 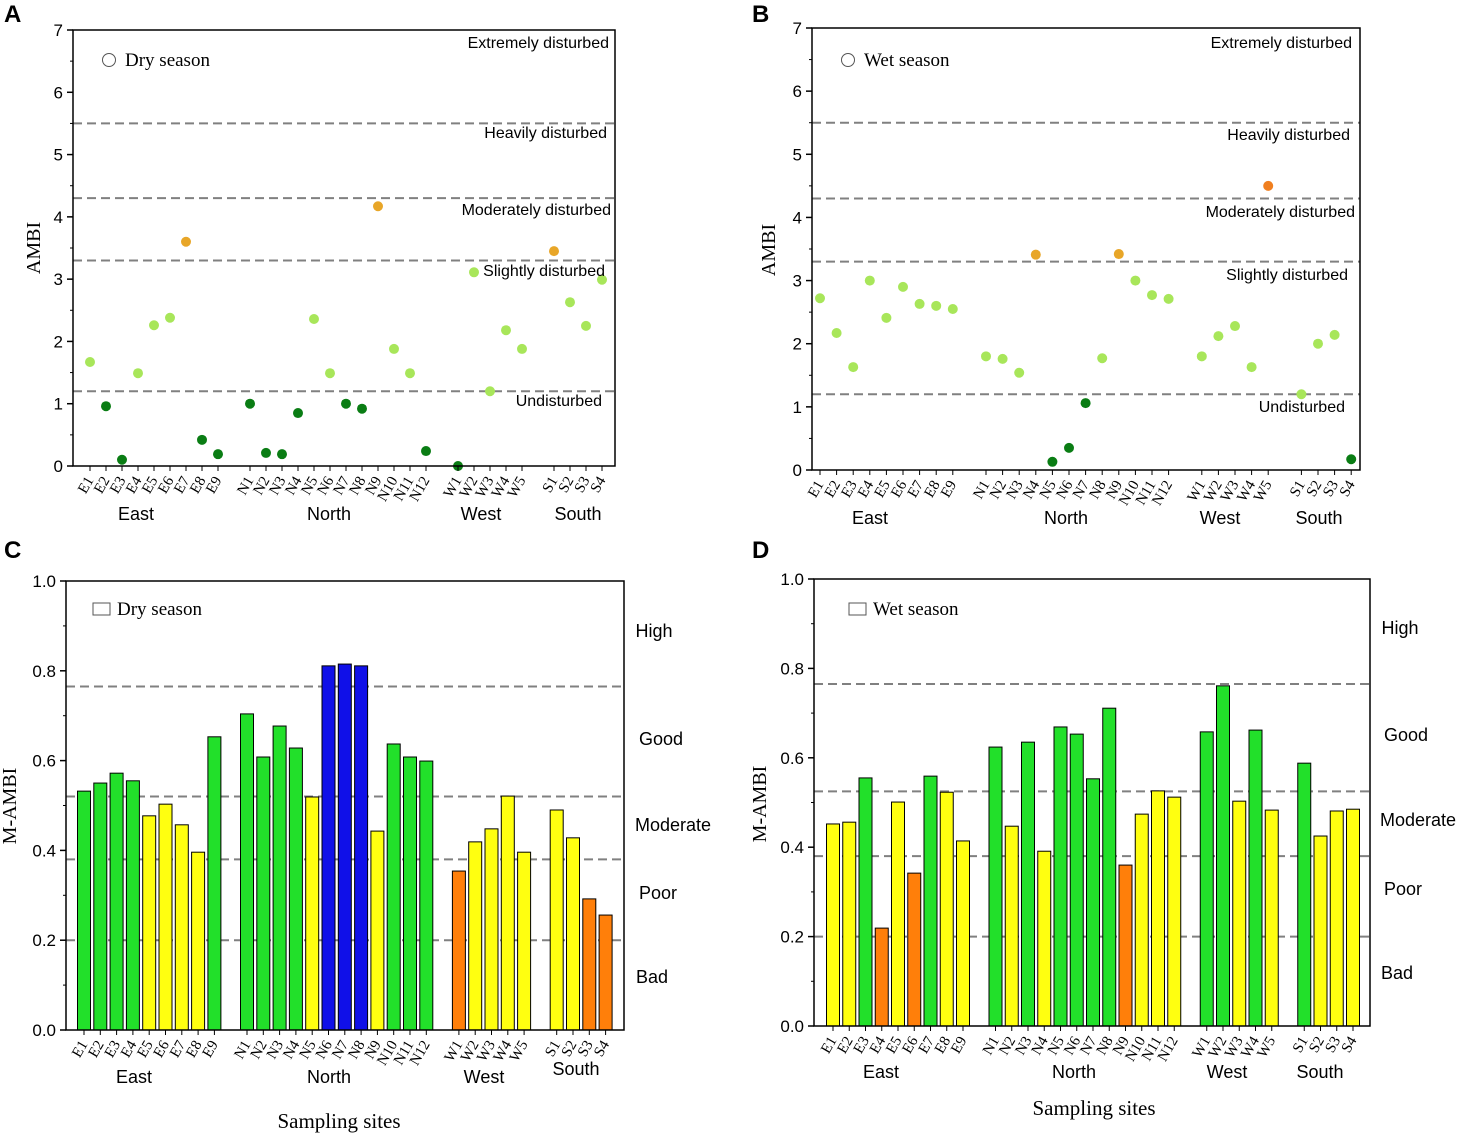 What do you see at coordinates (330, 373) in the screenshot?
I see `data-point-N6` at bounding box center [330, 373].